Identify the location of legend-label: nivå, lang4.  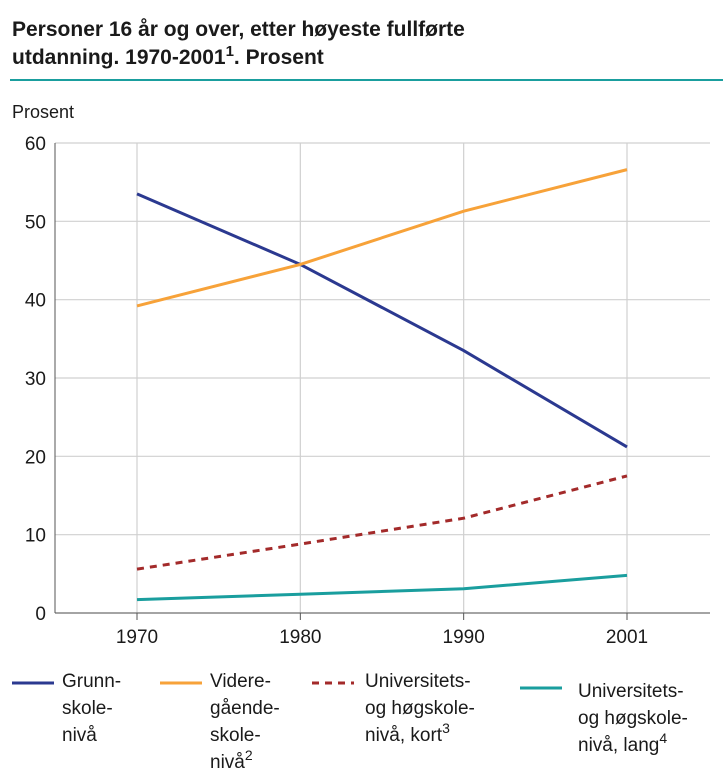
(622, 743).